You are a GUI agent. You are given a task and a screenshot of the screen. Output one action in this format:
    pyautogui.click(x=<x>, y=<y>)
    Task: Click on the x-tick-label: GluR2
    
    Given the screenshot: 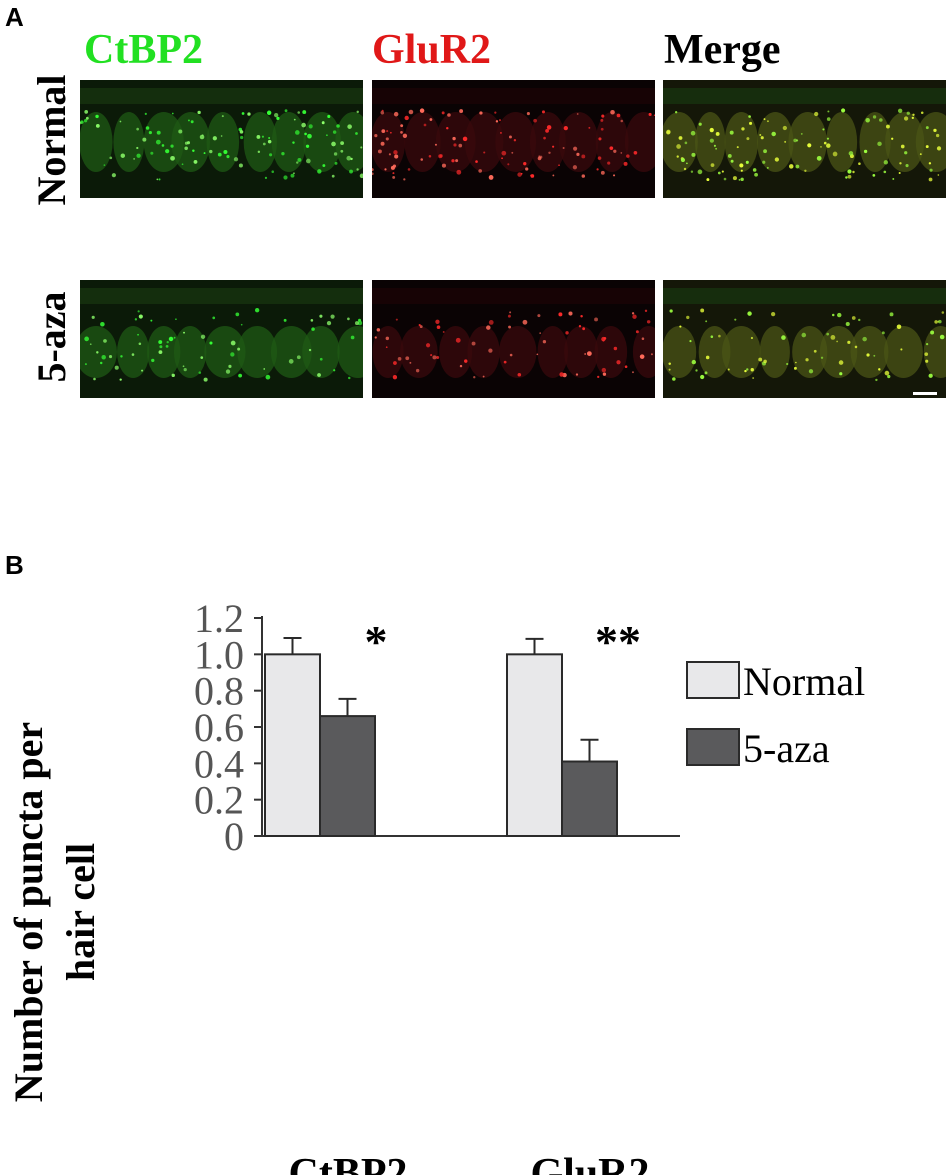 What is the action you would take?
    pyautogui.click(x=589, y=1163)
    